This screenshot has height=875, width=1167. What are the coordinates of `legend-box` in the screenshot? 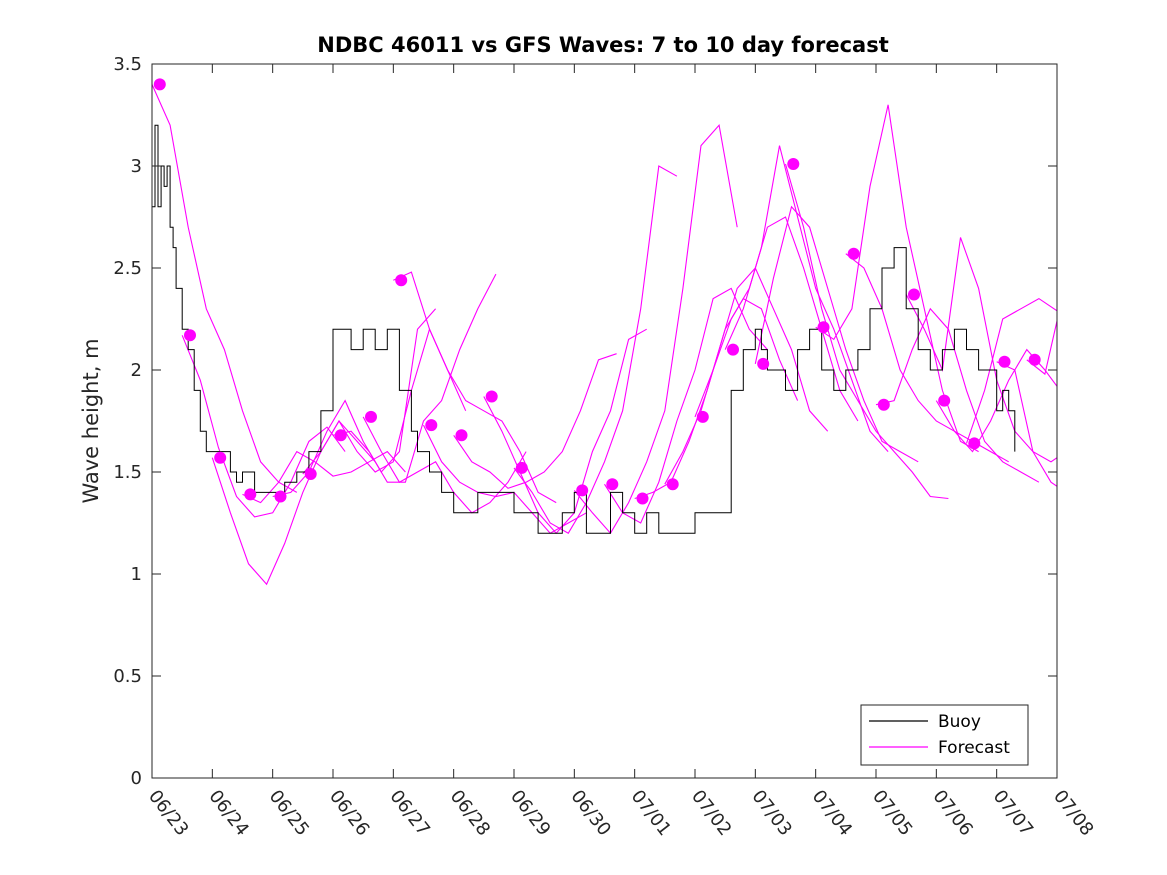 It's located at (944, 735).